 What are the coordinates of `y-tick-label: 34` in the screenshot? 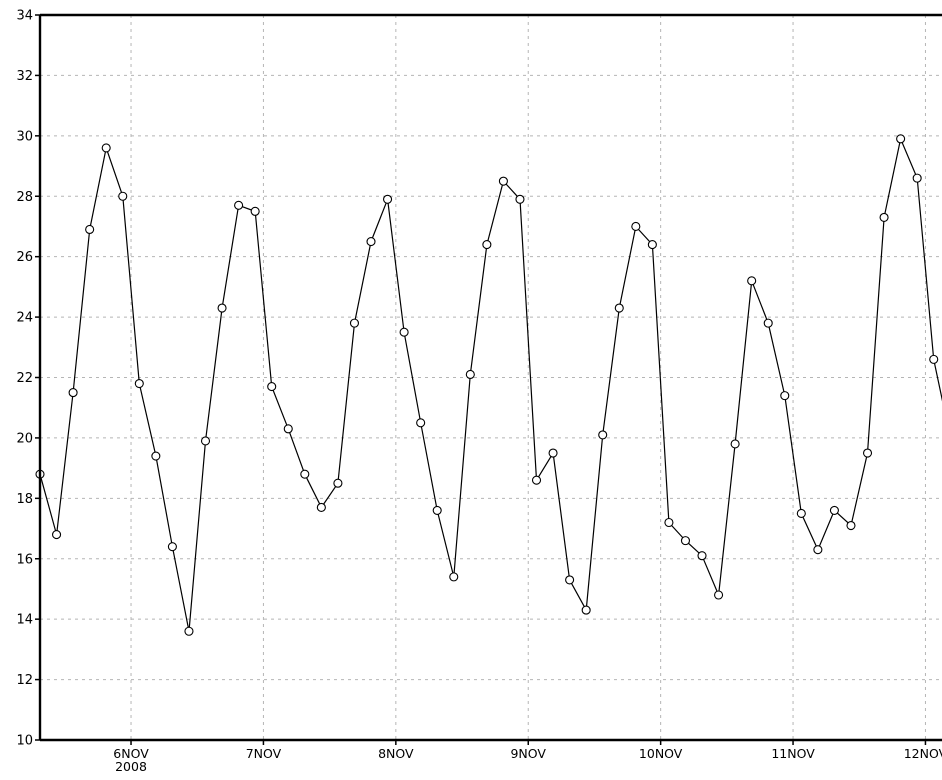 It's located at (24, 16).